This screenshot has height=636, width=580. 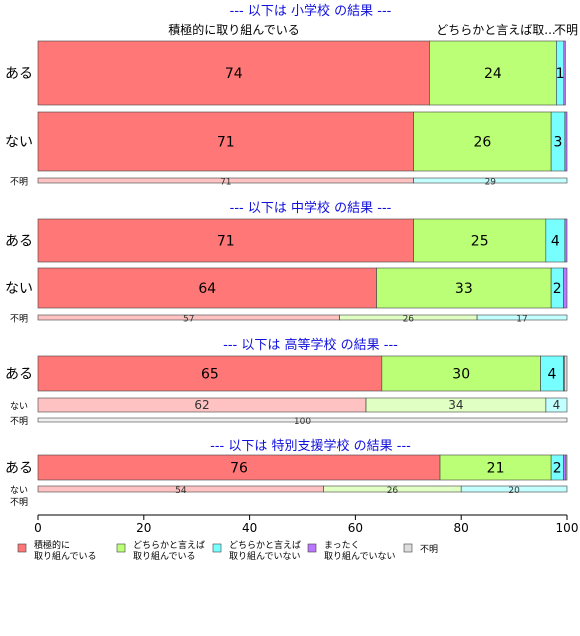 I want to click on data-label-2-3-2: 26, so click(x=409, y=320).